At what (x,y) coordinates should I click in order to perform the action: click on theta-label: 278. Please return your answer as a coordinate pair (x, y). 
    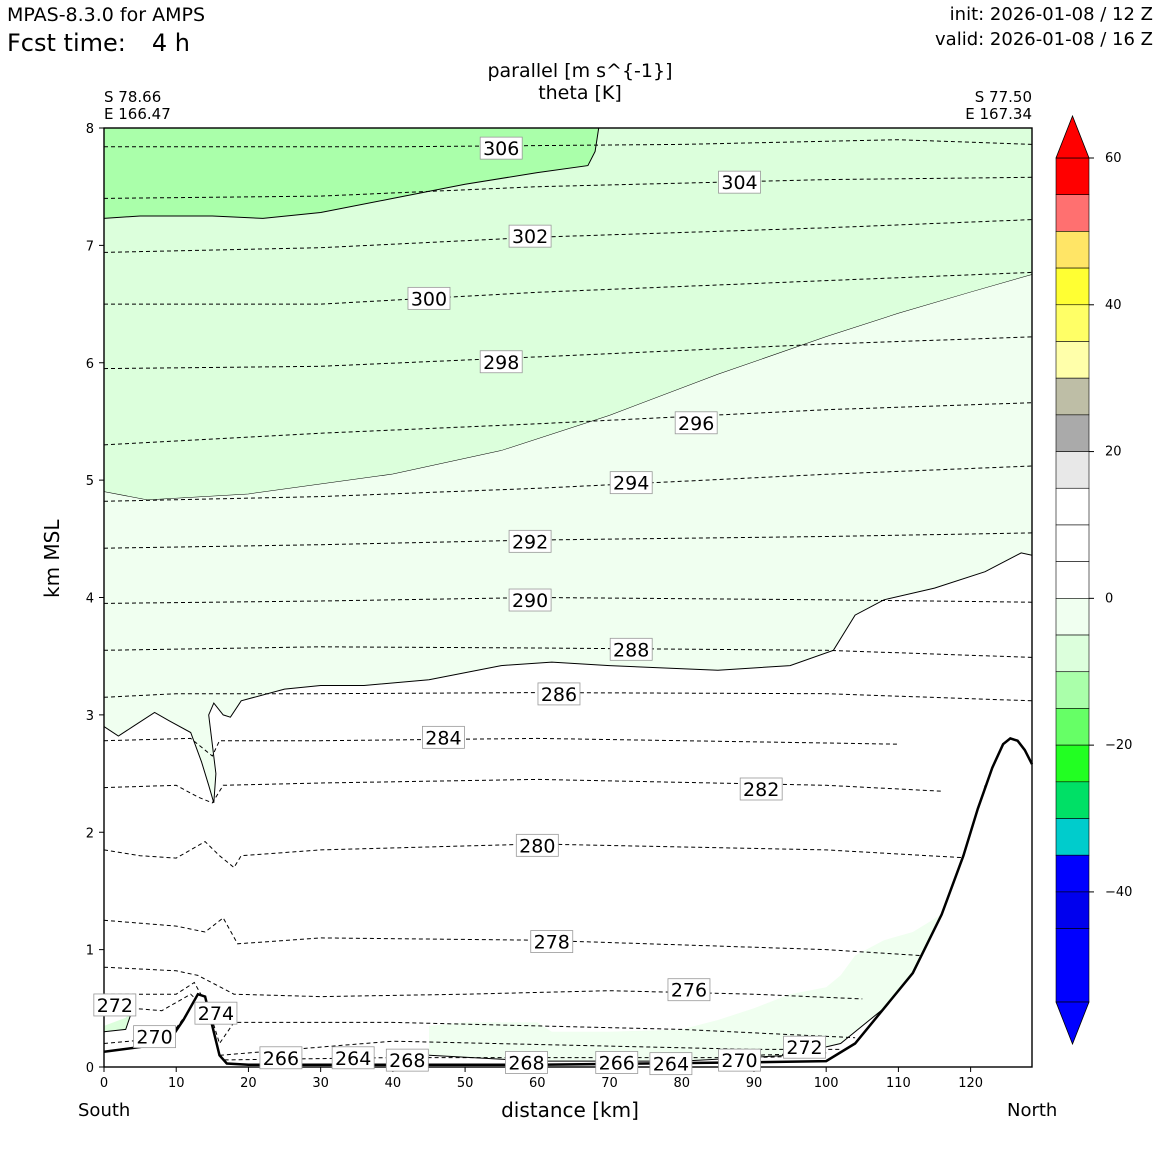
    Looking at the image, I should click on (552, 942).